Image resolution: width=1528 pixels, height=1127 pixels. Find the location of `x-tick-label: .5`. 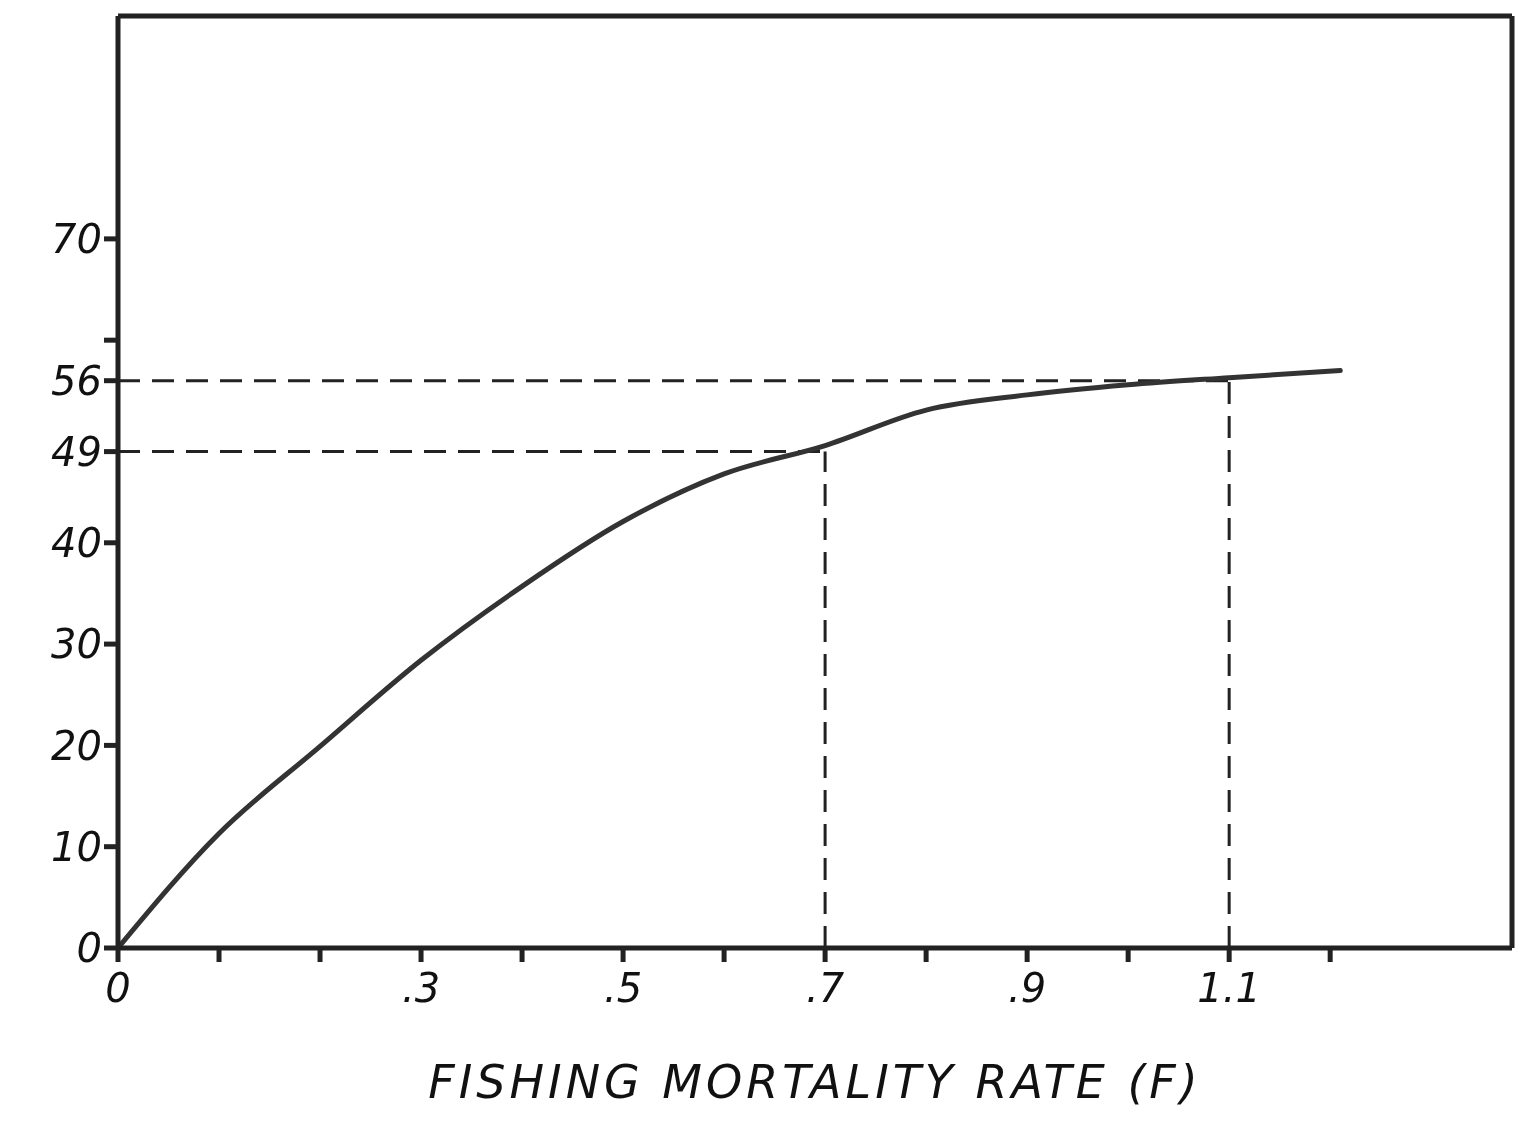

x-tick-label: .5 is located at coordinates (623, 988).